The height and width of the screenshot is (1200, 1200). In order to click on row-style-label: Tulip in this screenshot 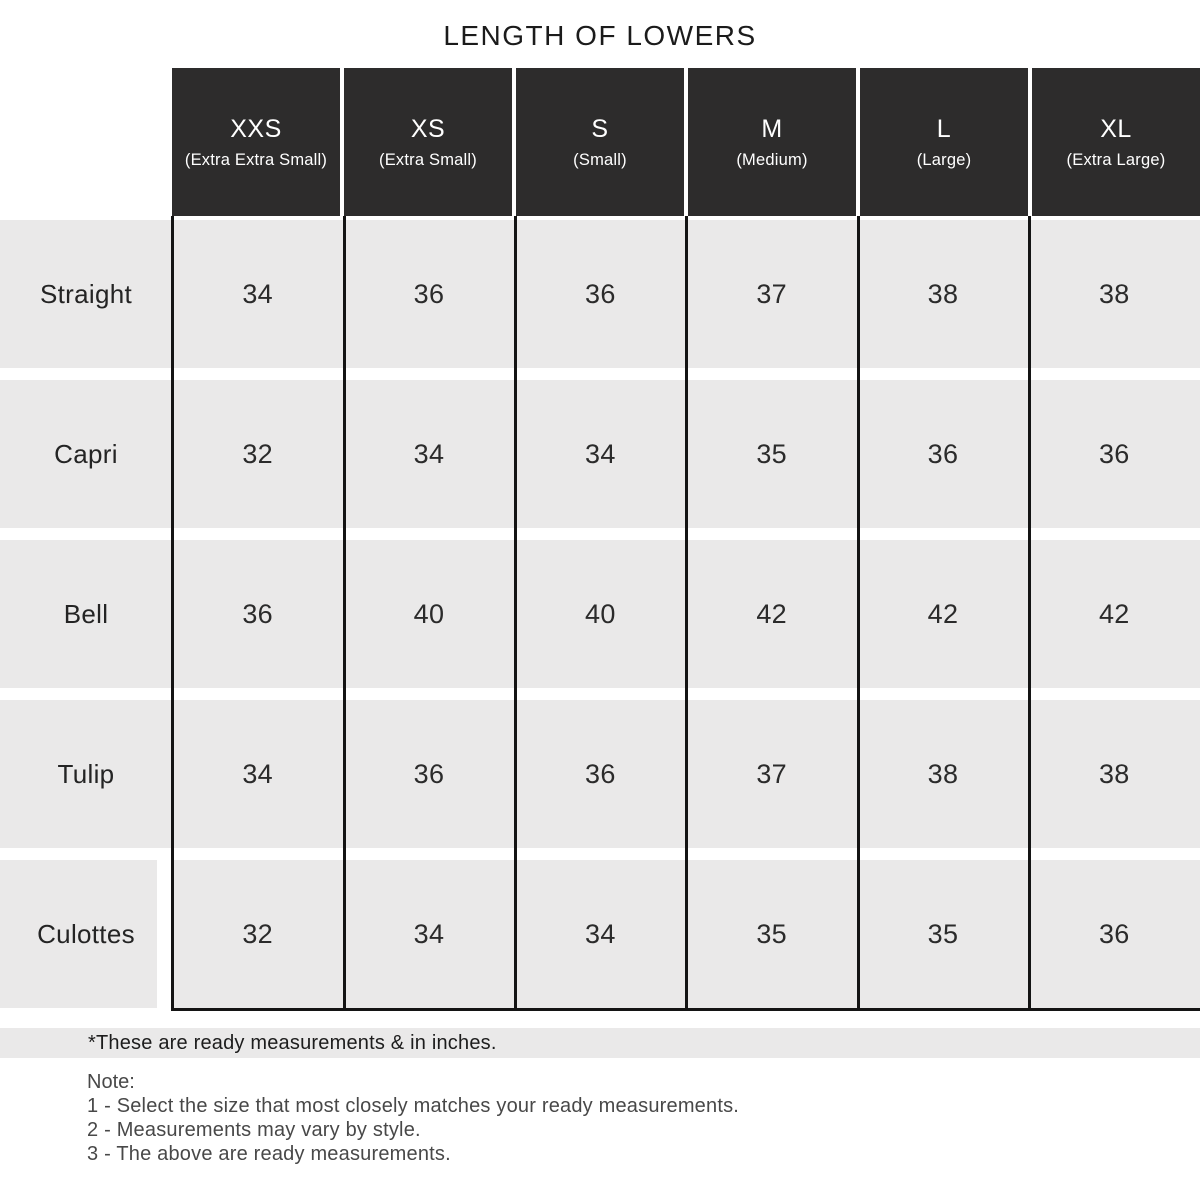, I will do `click(86, 773)`.